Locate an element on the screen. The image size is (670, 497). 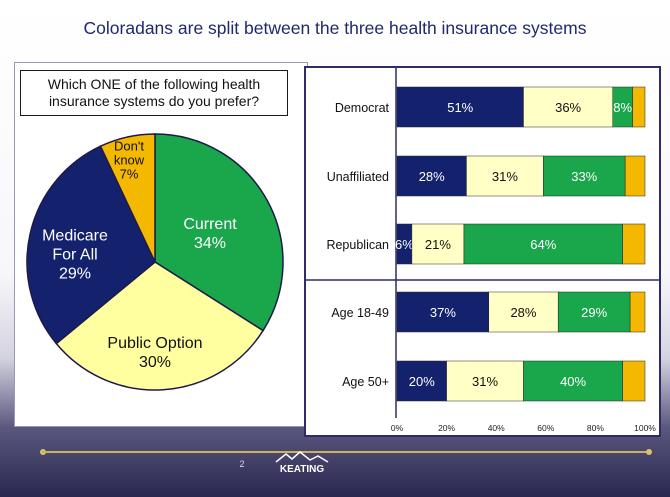
pie-slice-don-t-know is located at coordinates (127, 198).